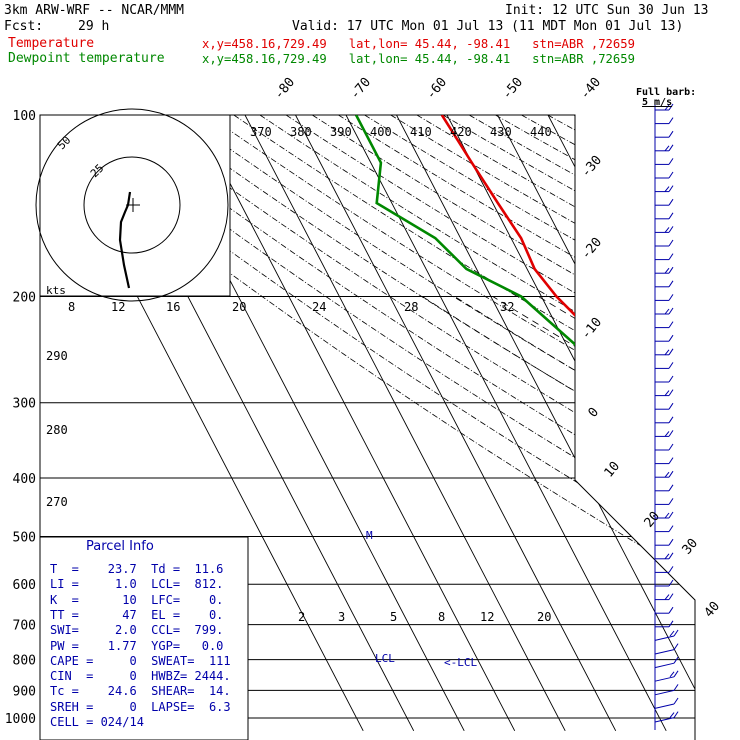 The image size is (740, 740). Describe the element at coordinates (461, 662) in the screenshot. I see `lcl-arrow-label: <-LCL` at that location.